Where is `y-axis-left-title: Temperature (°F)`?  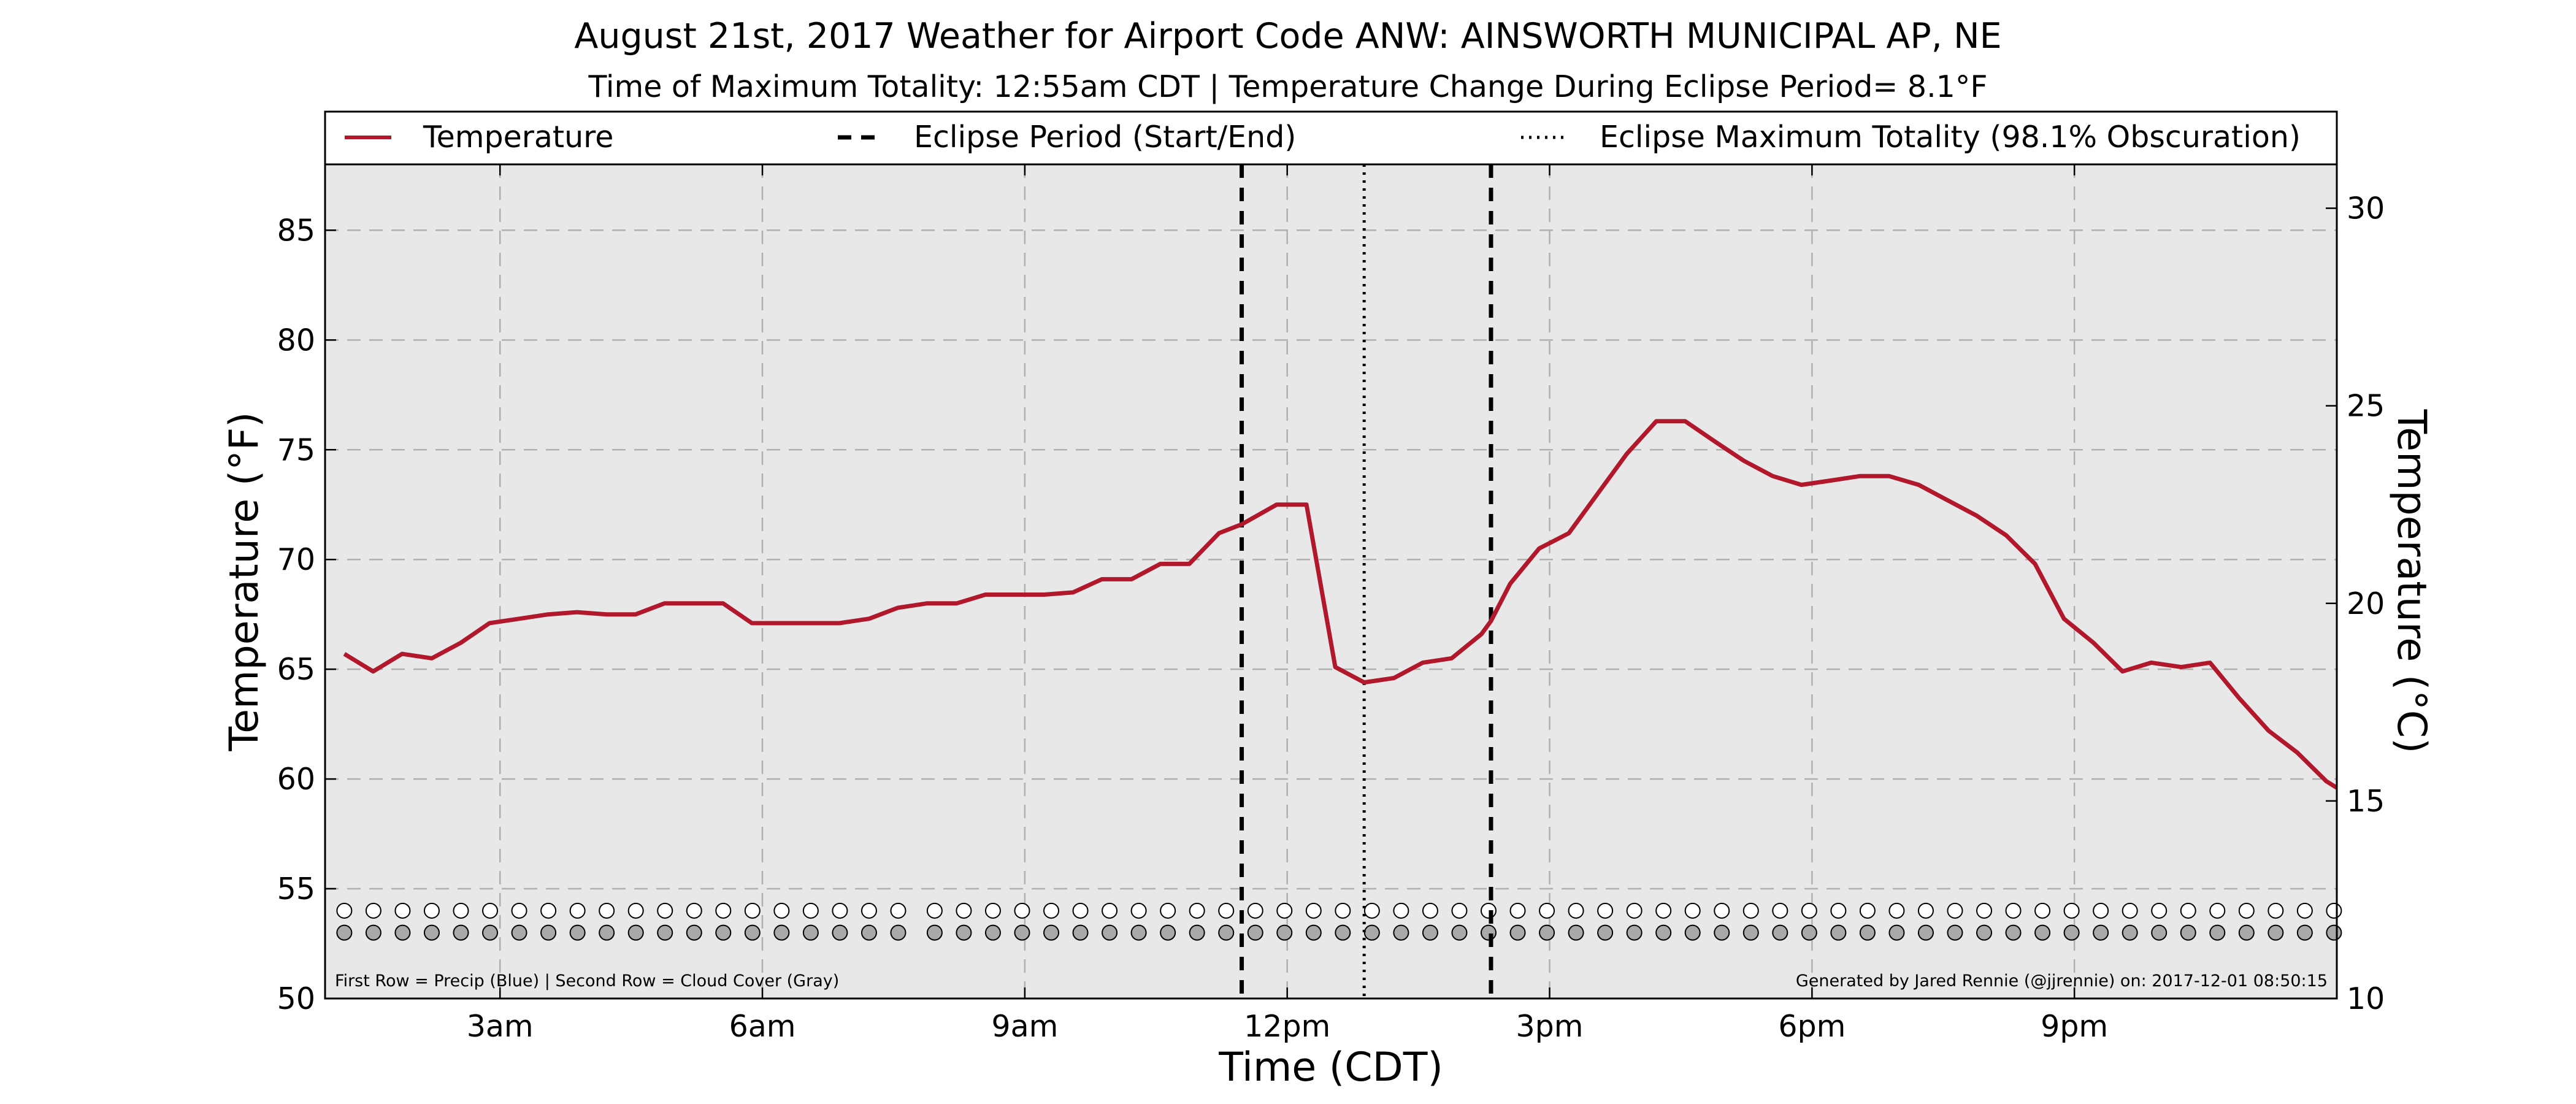 y-axis-left-title: Temperature (°F) is located at coordinates (244, 581).